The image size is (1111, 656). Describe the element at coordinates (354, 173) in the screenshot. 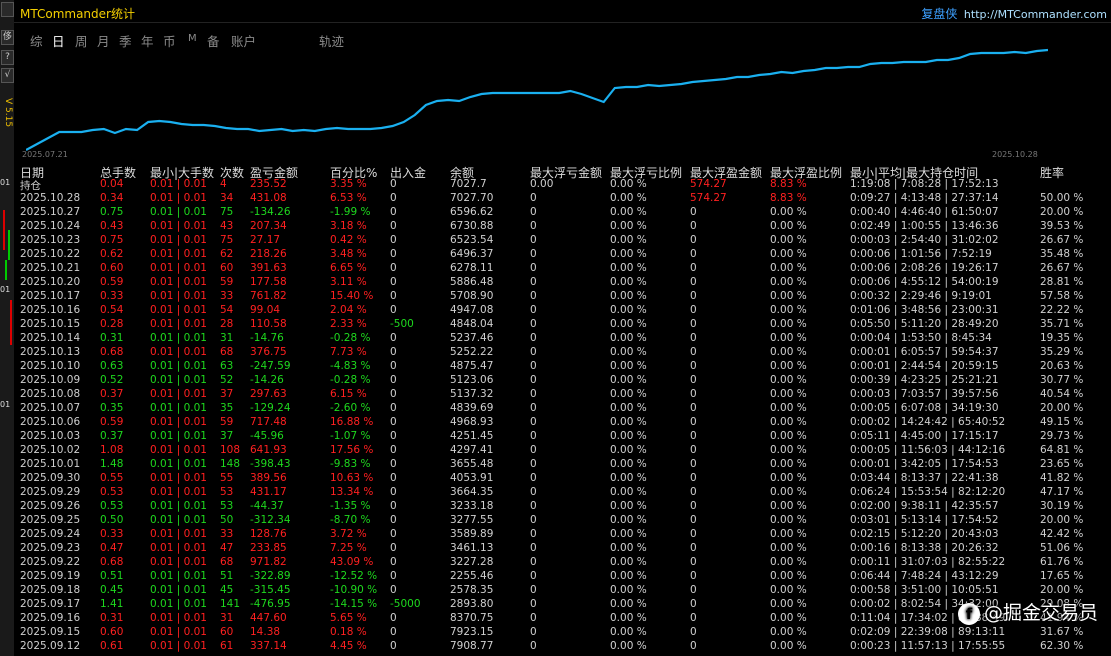

I see `column-header-percent: 百分比%` at that location.